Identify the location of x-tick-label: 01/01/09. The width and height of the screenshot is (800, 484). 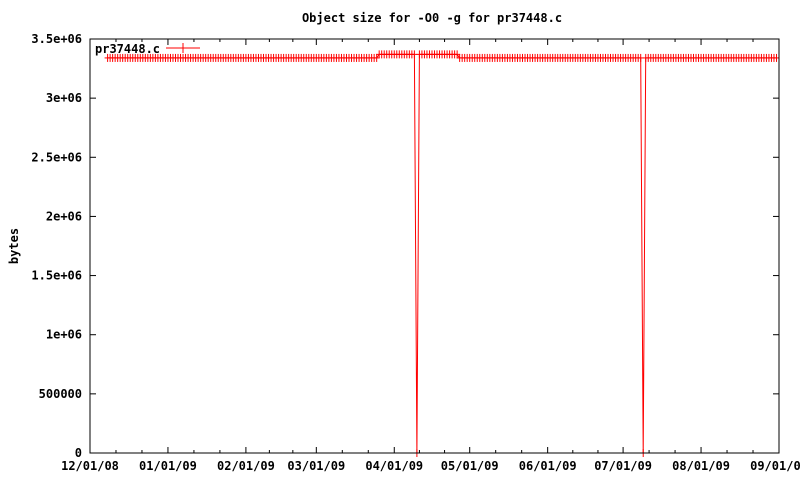
(168, 466).